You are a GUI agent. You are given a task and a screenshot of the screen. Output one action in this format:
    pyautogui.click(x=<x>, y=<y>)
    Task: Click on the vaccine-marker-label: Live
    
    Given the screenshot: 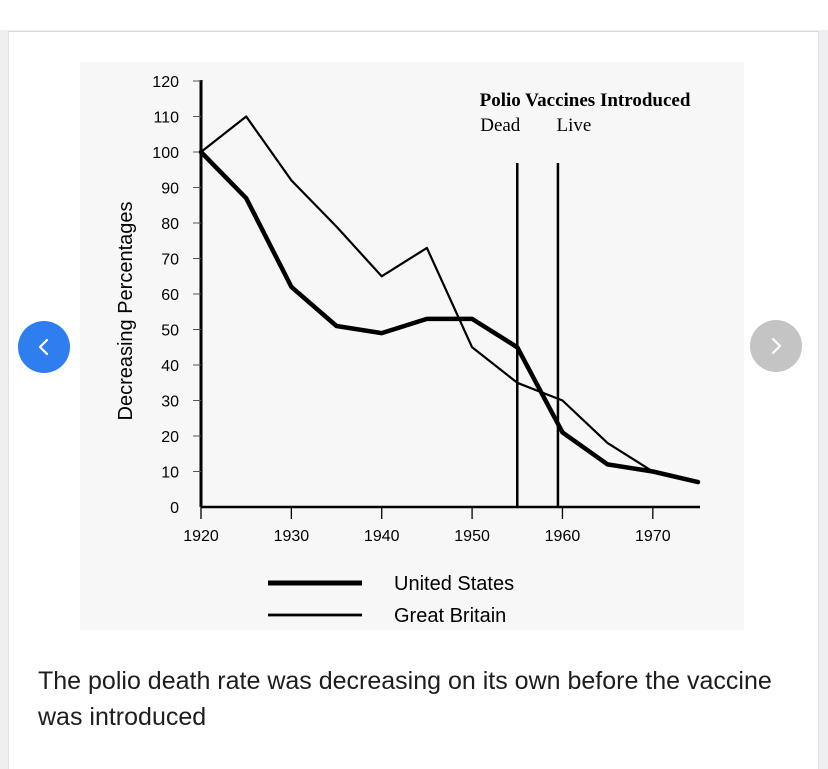 What is the action you would take?
    pyautogui.click(x=574, y=125)
    